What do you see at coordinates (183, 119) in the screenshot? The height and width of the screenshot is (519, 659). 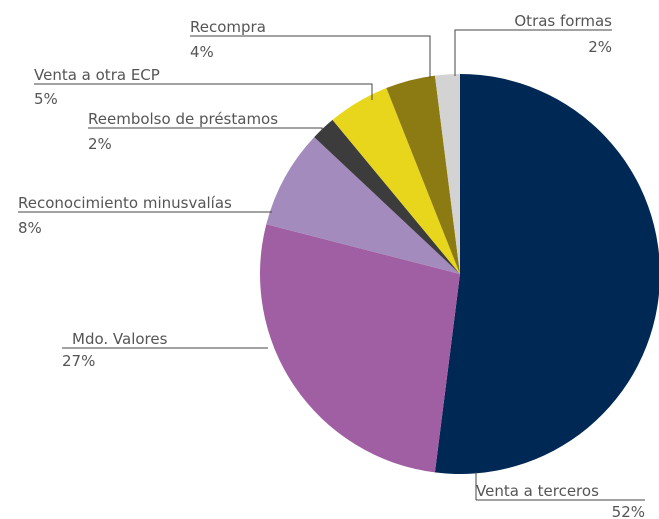 I see `slice-label: Reembolso de préstamos` at bounding box center [183, 119].